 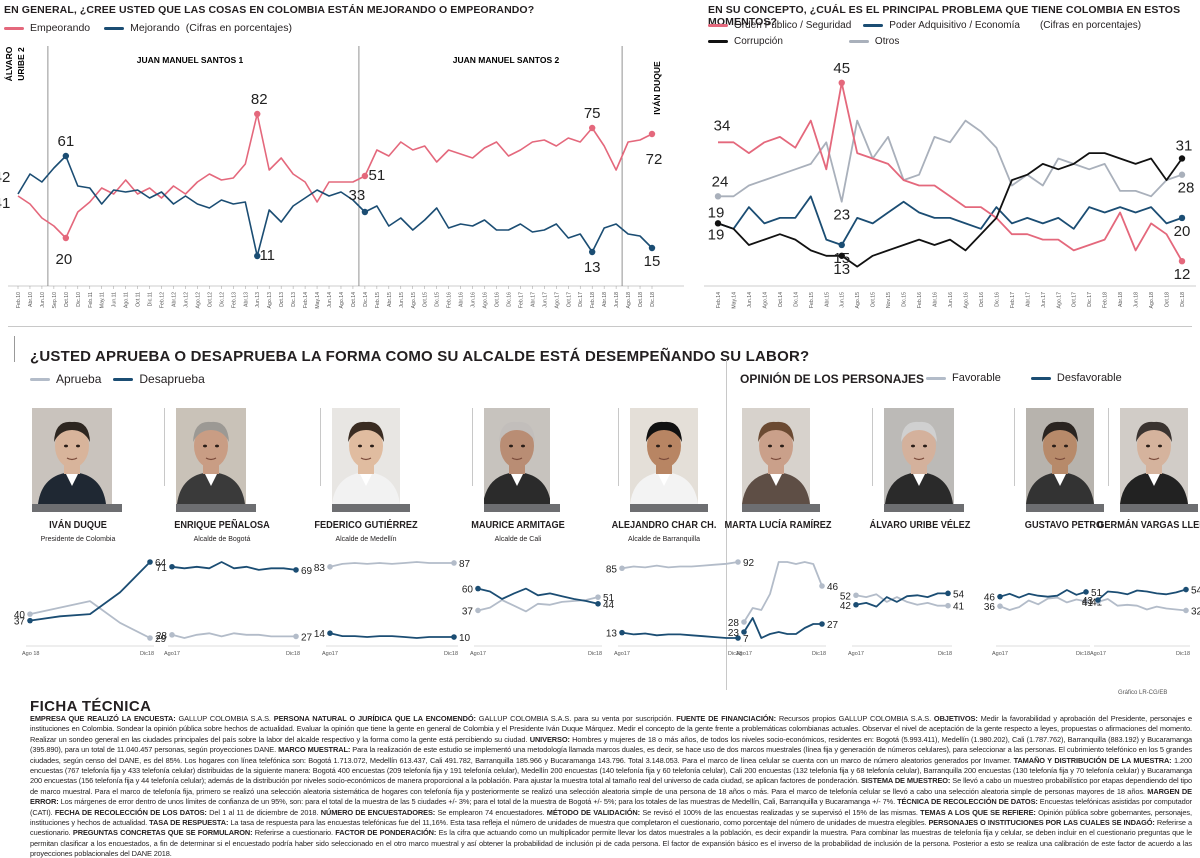 I want to click on column-divider, so click(x=726, y=525).